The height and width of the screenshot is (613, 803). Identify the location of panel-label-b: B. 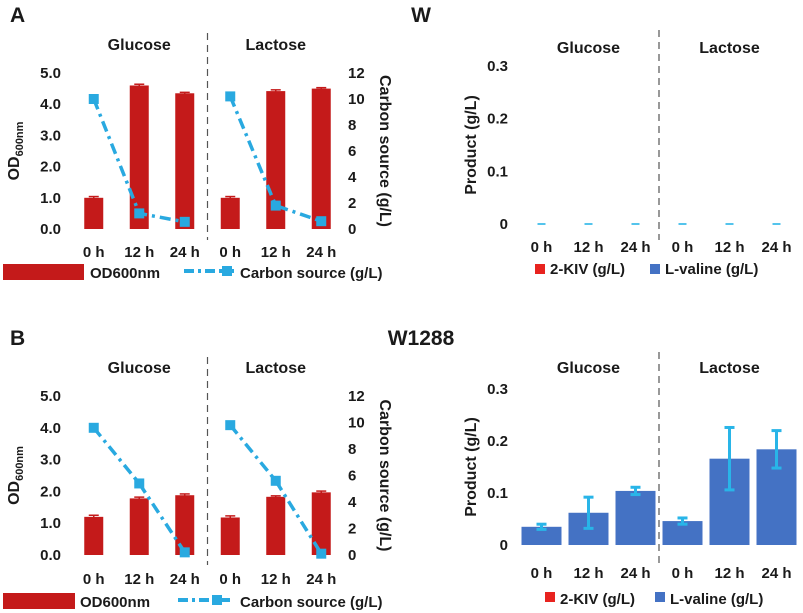
(17, 338).